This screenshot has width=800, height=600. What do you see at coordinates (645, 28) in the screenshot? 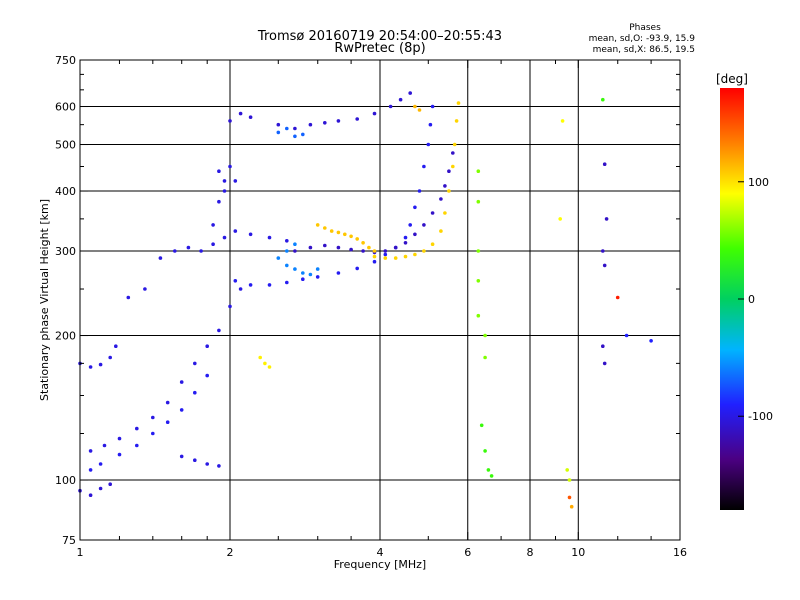
I see `phase-heading: Phases` at bounding box center [645, 28].